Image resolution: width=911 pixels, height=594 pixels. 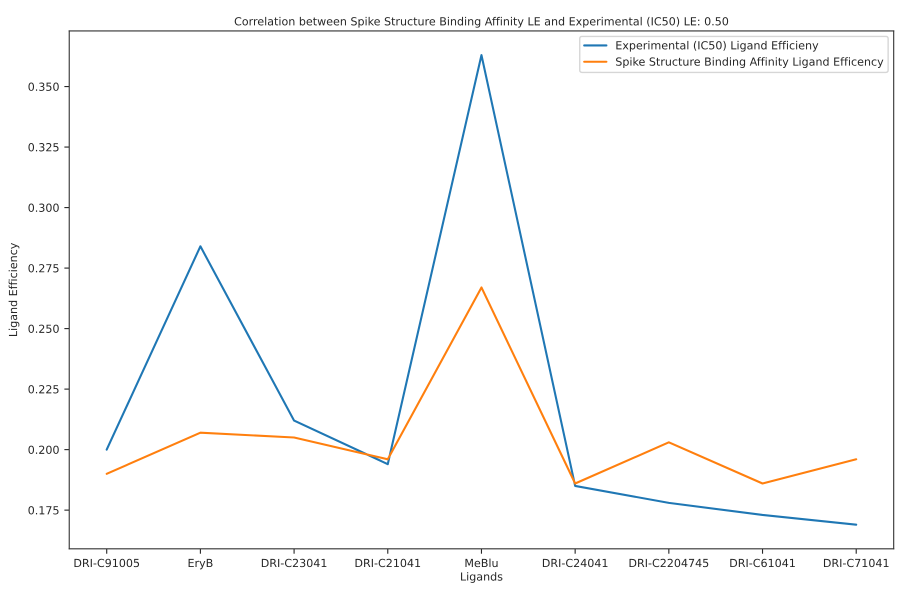 What do you see at coordinates (717, 46) in the screenshot?
I see `legend-label: Experimental (IC50) Ligand Efficieny` at bounding box center [717, 46].